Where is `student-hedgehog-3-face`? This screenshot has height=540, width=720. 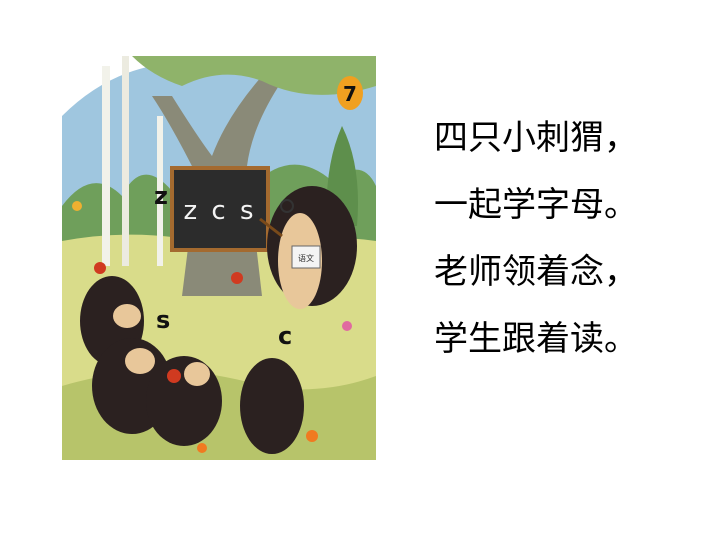 student-hedgehog-3-face is located at coordinates (197, 374).